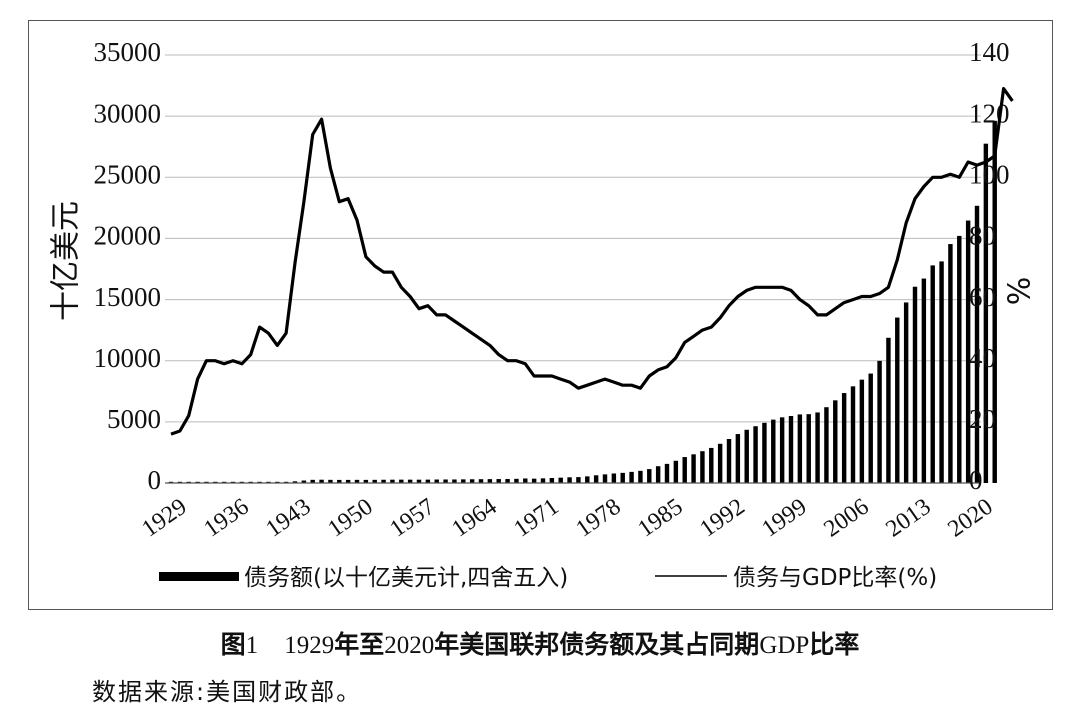 Image resolution: width=1080 pixels, height=717 pixels. Describe the element at coordinates (597, 644) in the screenshot. I see `caption-text: 年美国联邦债务额及其占同期` at that location.